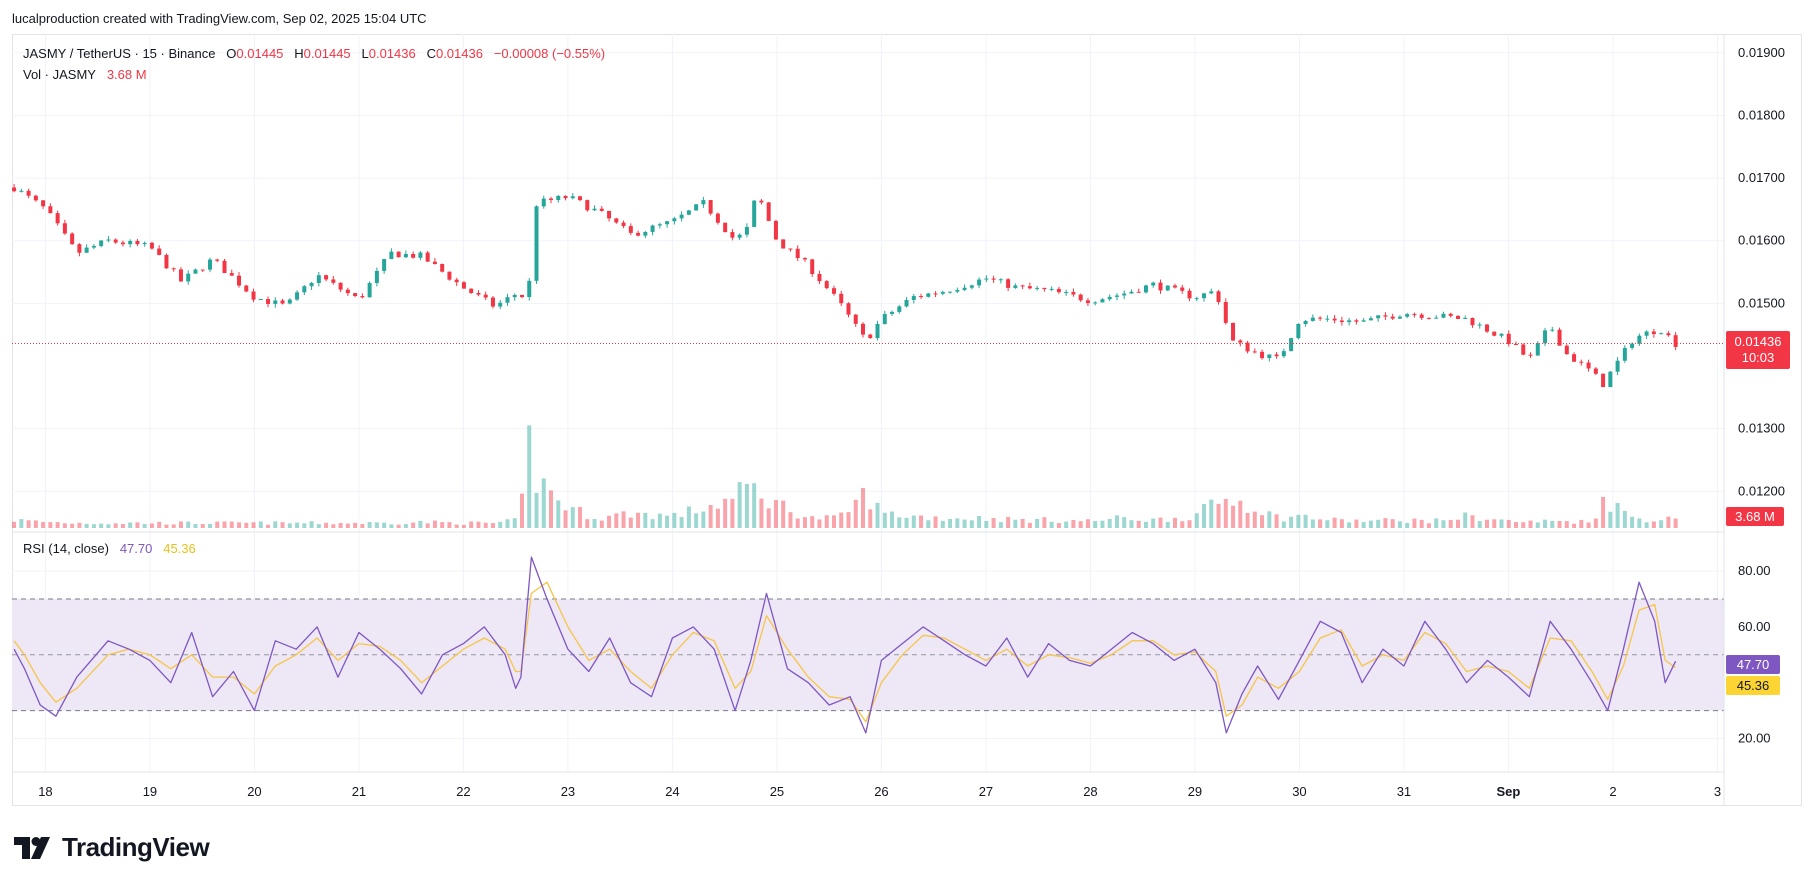  What do you see at coordinates (231, 53) in the screenshot?
I see `open-label: O` at bounding box center [231, 53].